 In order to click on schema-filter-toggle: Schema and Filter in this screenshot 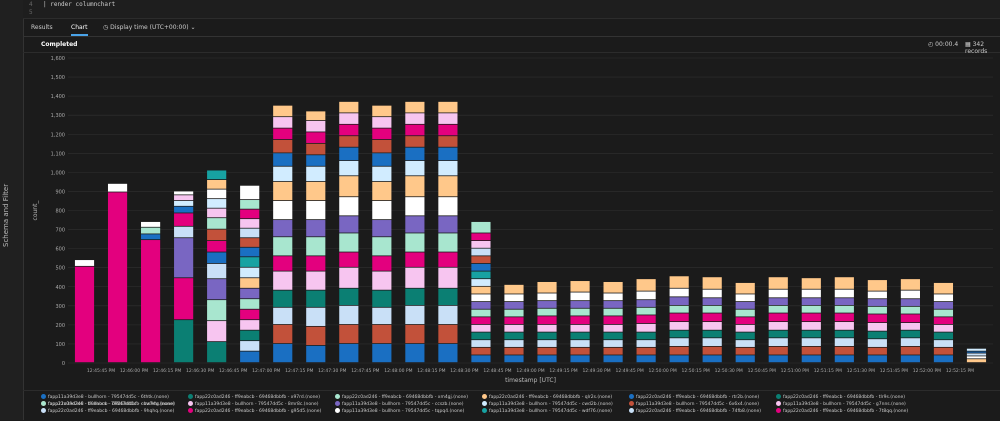, I will do `click(6, 215)`.